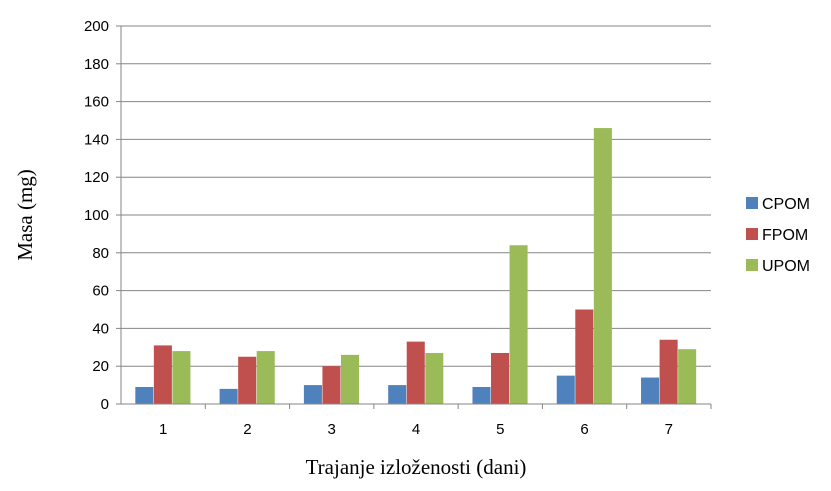 The height and width of the screenshot is (491, 831). What do you see at coordinates (500, 429) in the screenshot?
I see `x-tick-label: 5` at bounding box center [500, 429].